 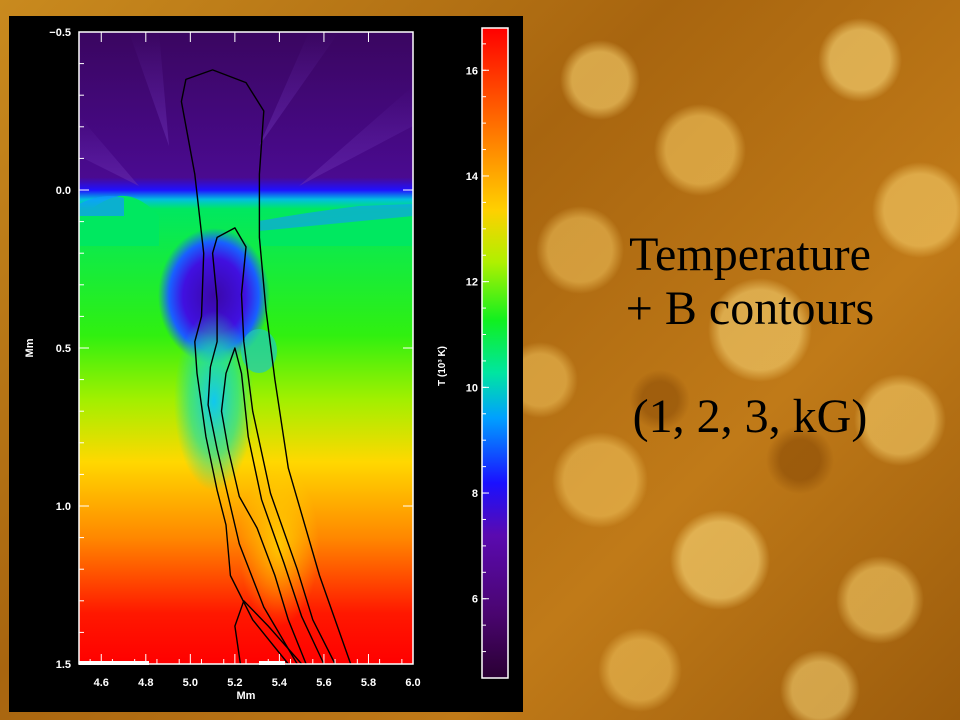 What do you see at coordinates (101, 683) in the screenshot?
I see `x-tick-label: 4.6` at bounding box center [101, 683].